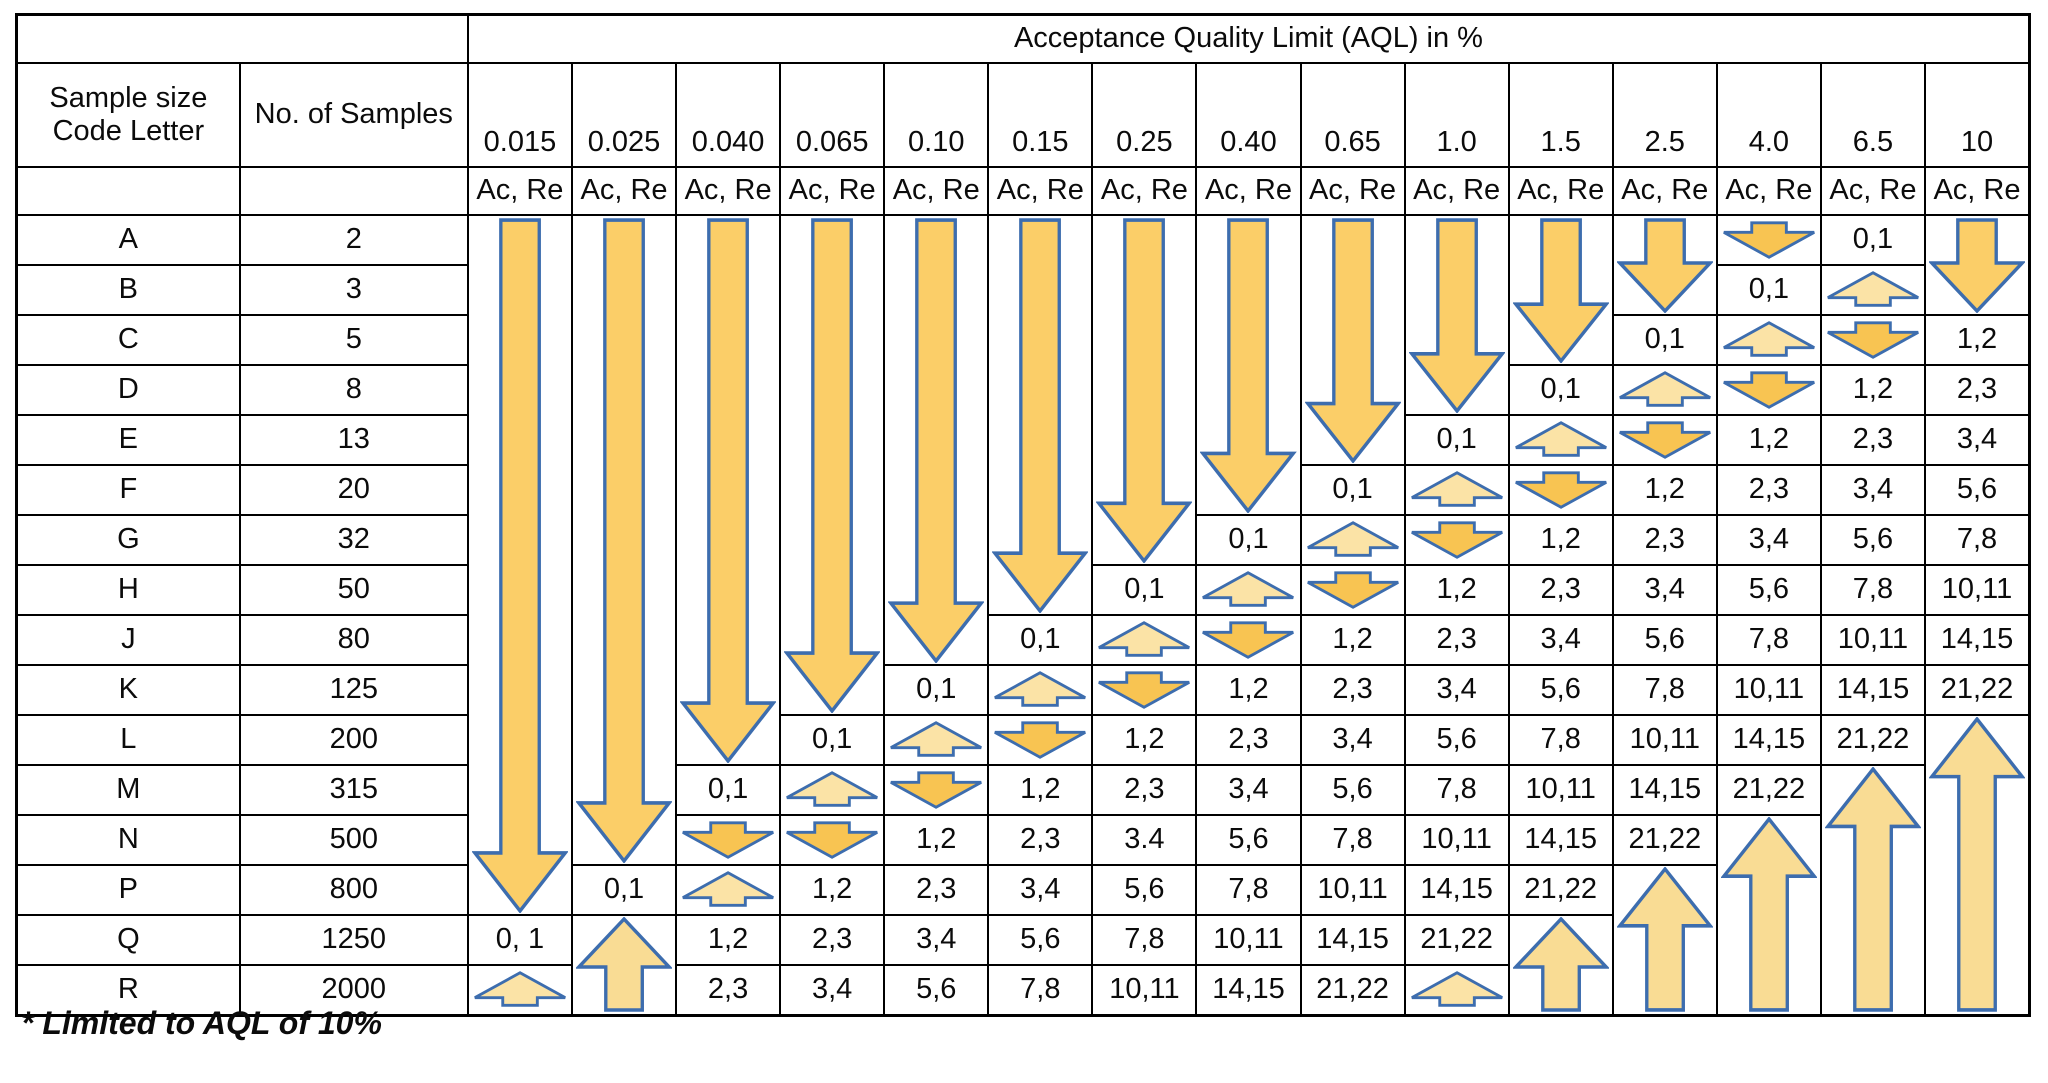  What do you see at coordinates (128, 290) in the screenshot?
I see `code-letter-cell-B: B` at bounding box center [128, 290].